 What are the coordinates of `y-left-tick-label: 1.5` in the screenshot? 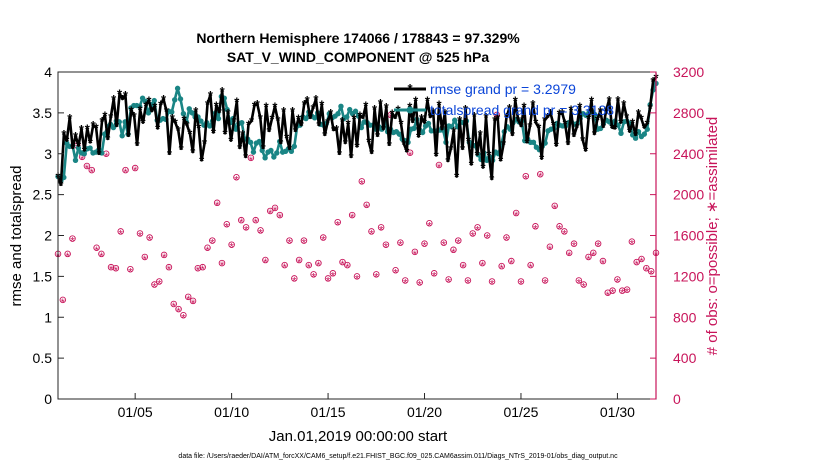 It's located at (43, 276).